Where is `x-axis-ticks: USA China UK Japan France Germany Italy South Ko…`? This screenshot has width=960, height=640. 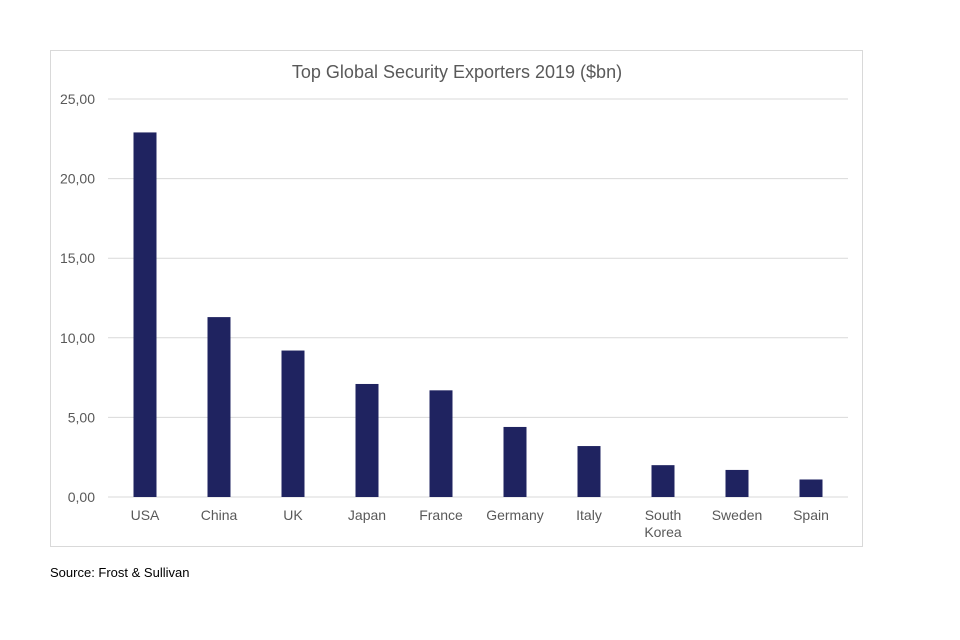
x-axis-ticks: USA China UK Japan France Germany Italy South Ko… is located at coordinates (480, 523).